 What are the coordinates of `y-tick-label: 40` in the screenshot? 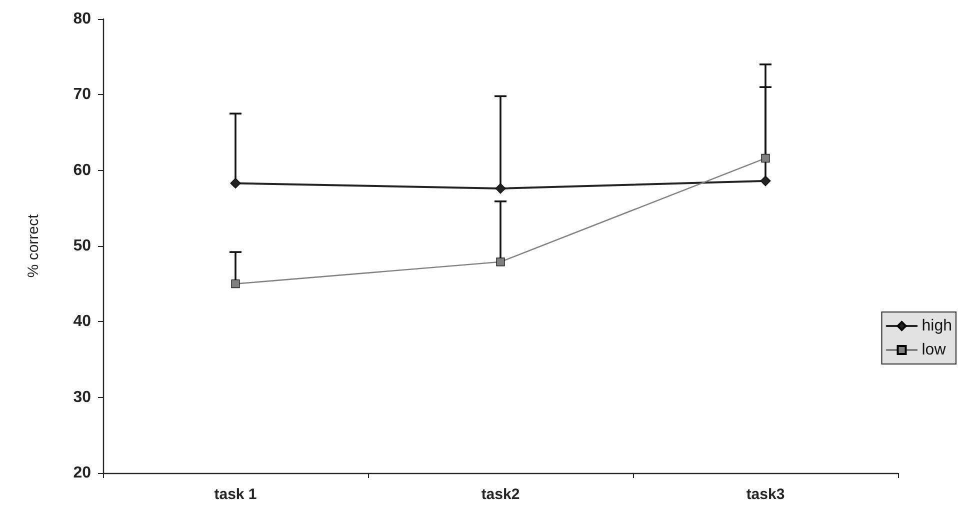 It's located at (82, 321).